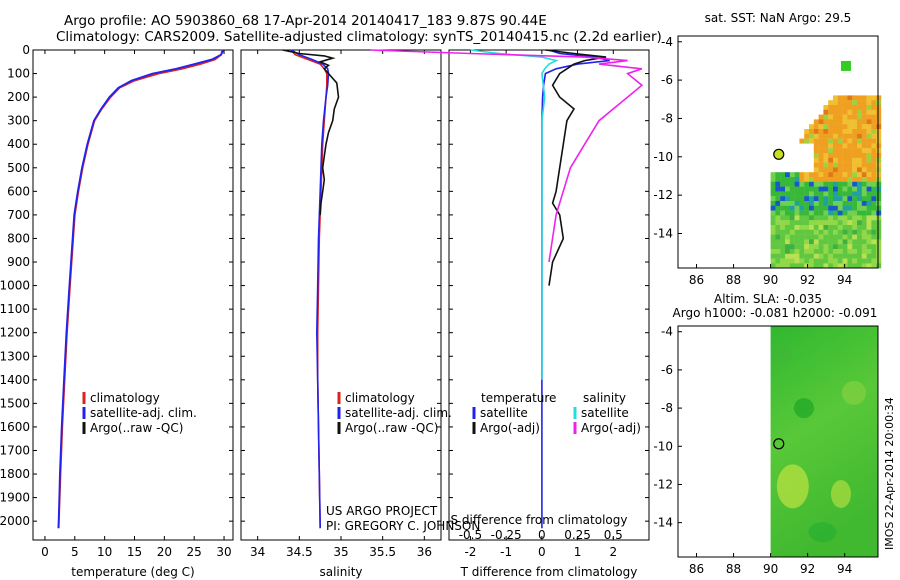  What do you see at coordinates (663, 446) in the screenshot?
I see `sla-map-ytick-label: -10` at bounding box center [663, 446].